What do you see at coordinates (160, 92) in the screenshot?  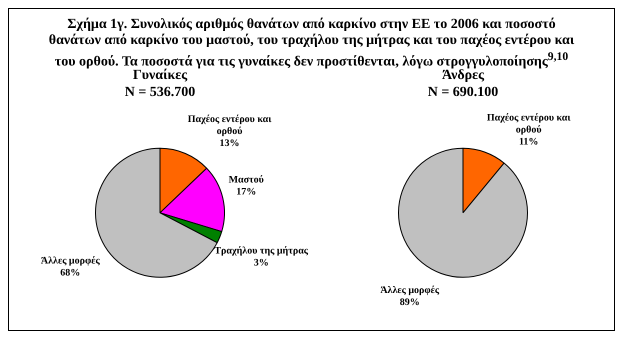 I see `chart-subtitle: N = 536.700` at bounding box center [160, 92].